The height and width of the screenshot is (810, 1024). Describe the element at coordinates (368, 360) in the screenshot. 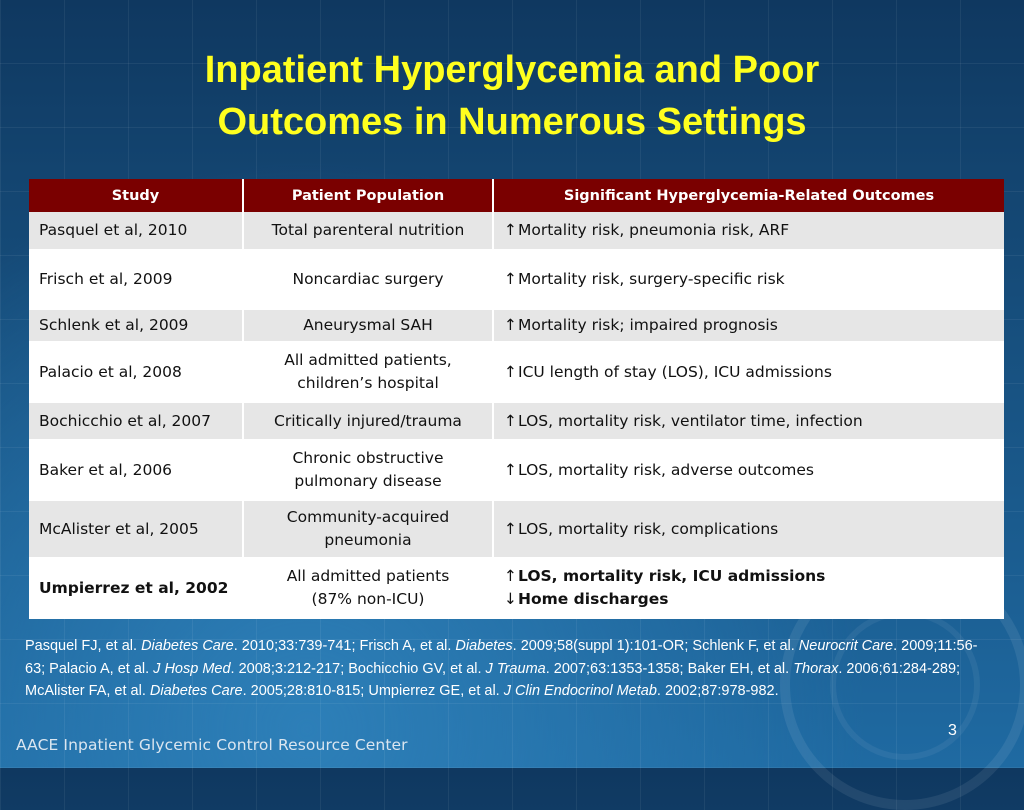

I see `population-line-1: All admitted patients,` at that location.